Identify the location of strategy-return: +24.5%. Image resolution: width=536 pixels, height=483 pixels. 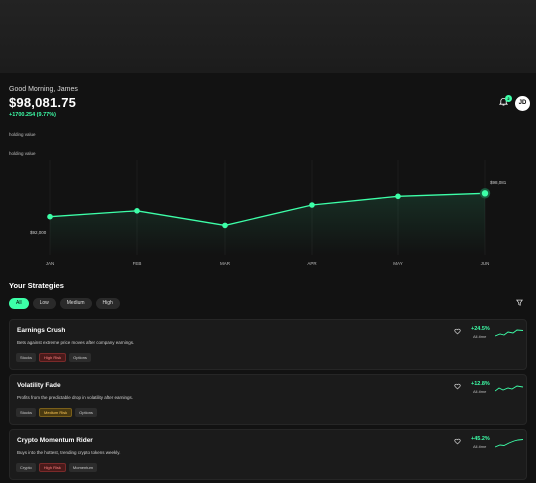
(480, 329).